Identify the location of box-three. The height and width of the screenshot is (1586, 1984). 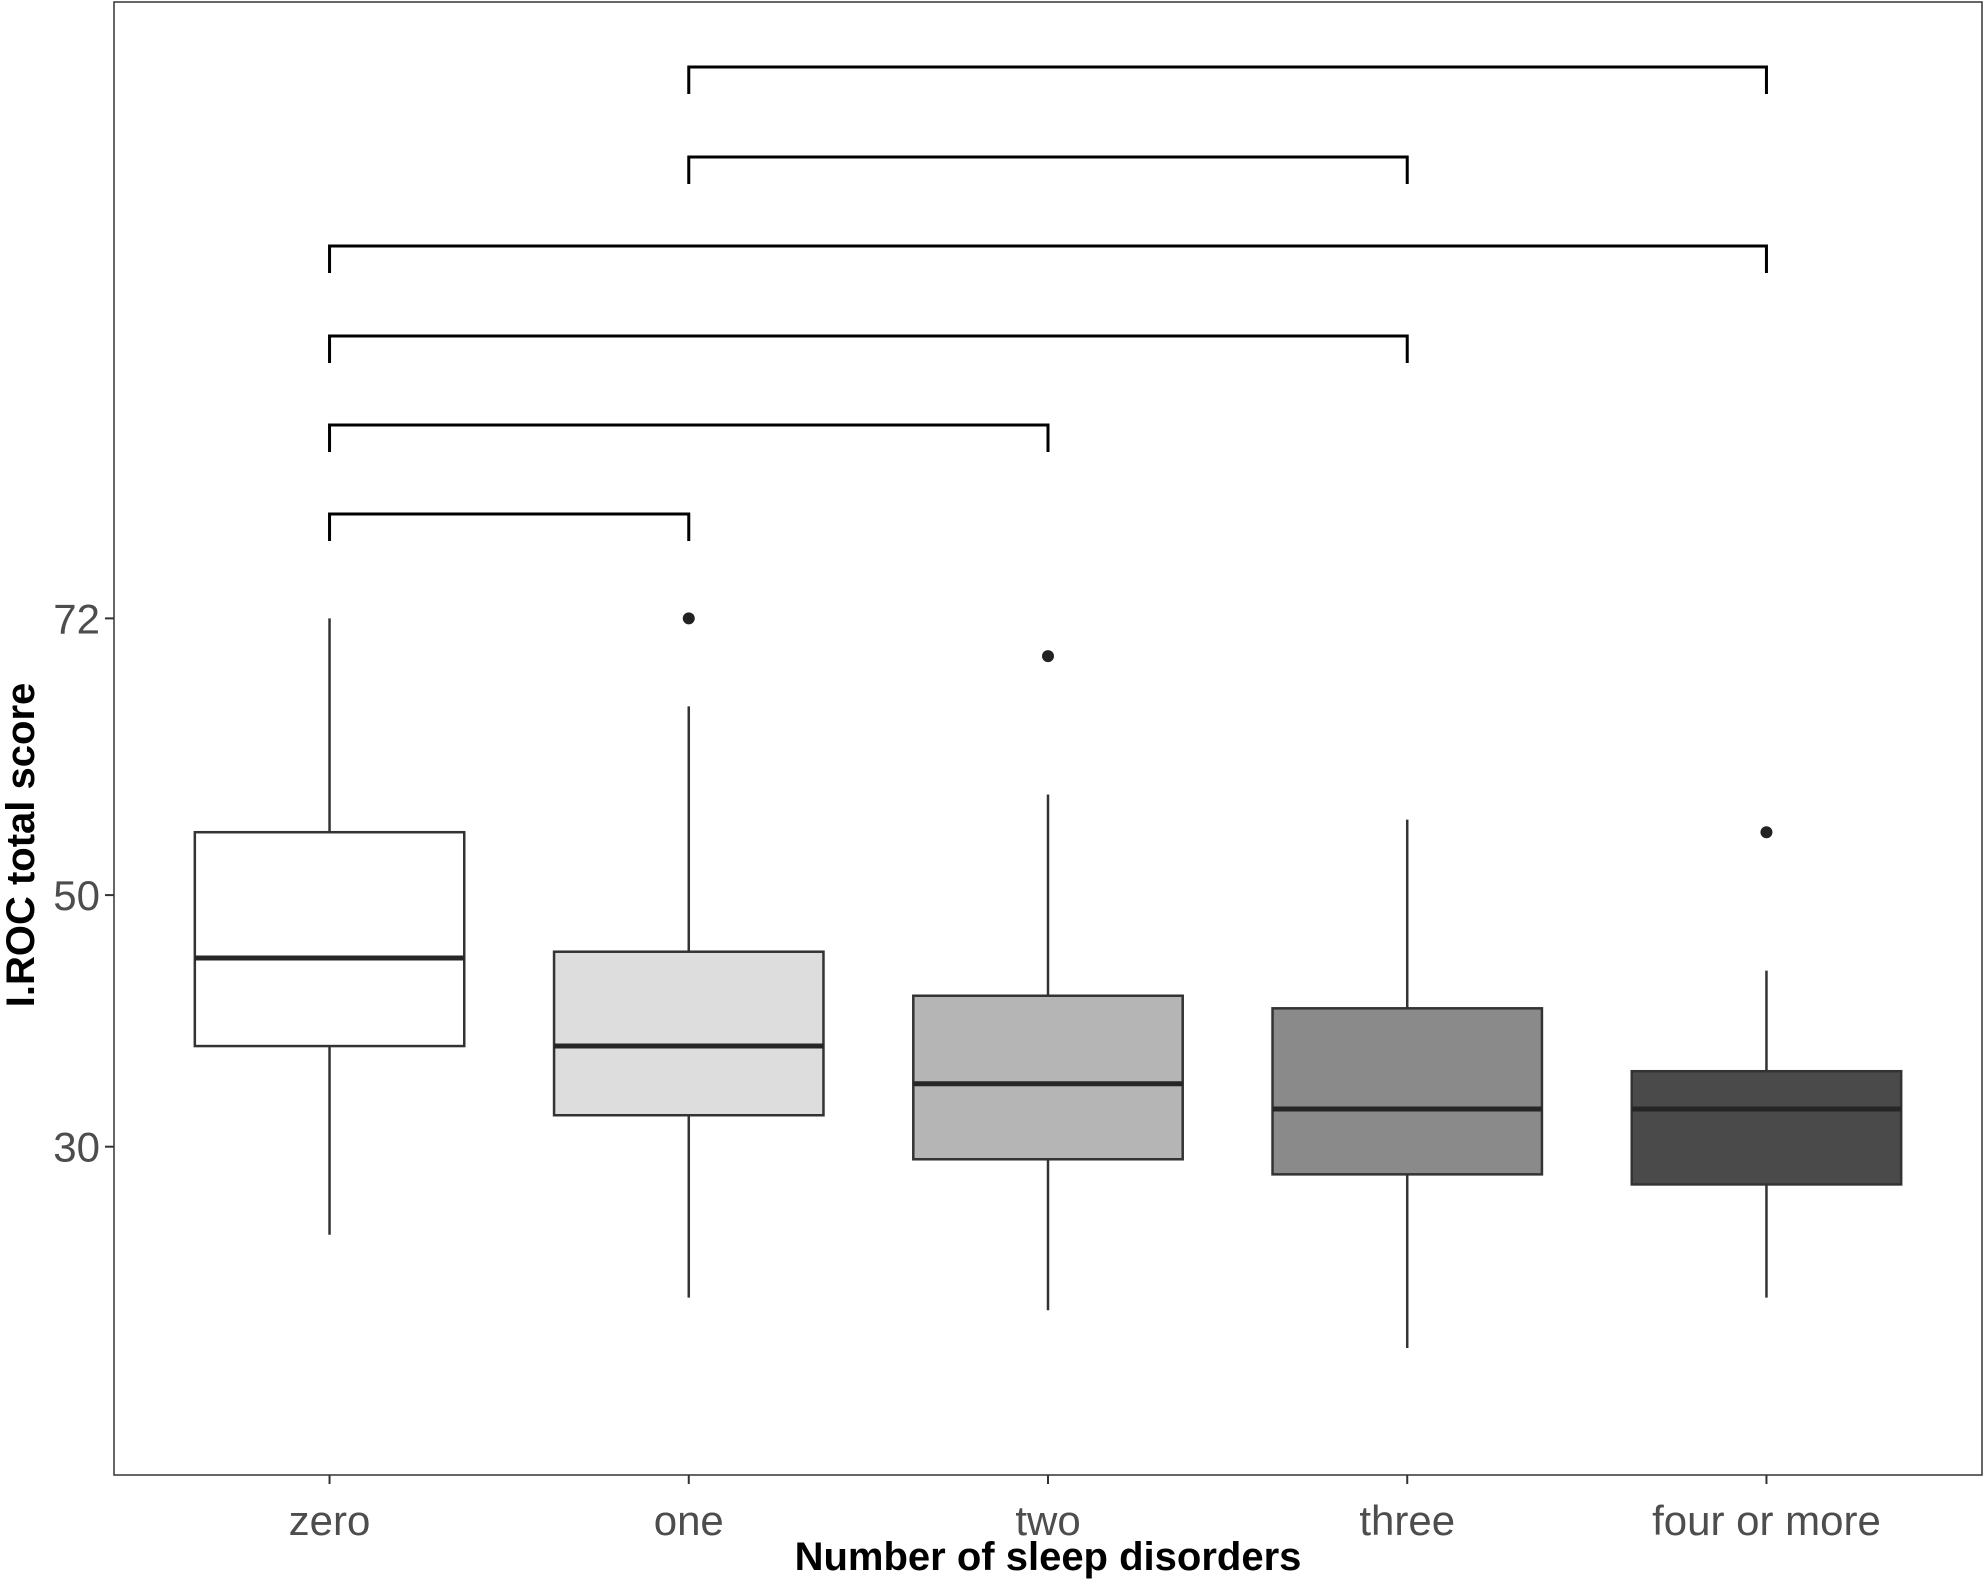
(1407, 1083).